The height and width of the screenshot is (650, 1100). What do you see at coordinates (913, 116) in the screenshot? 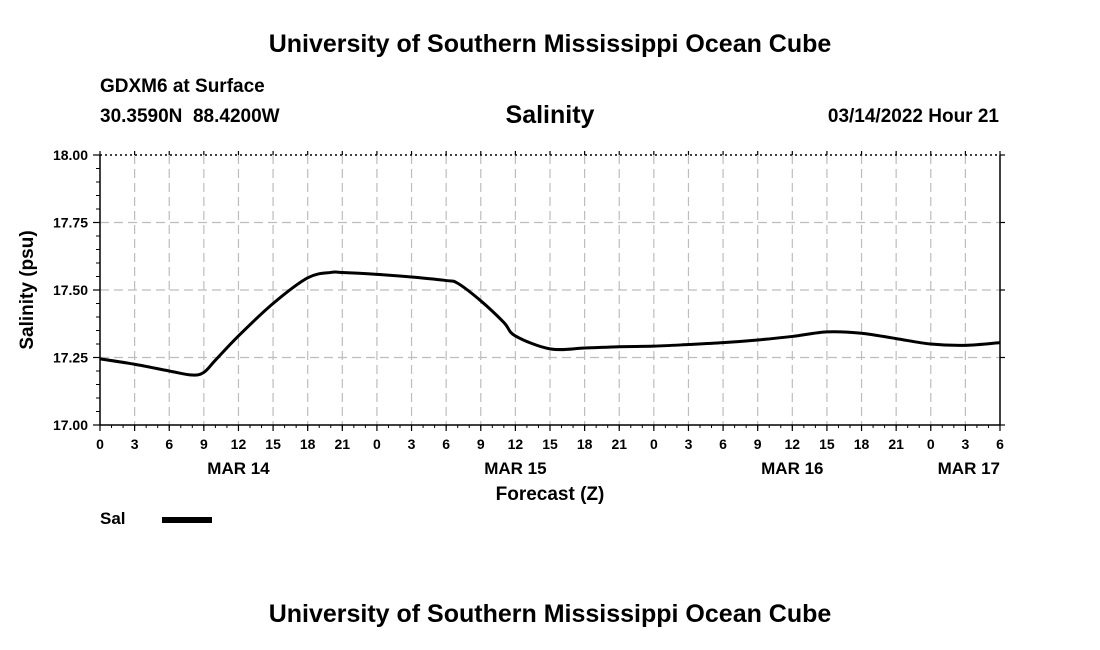
I see `forecast-datetime: 03/14/2022 Hour 21` at bounding box center [913, 116].